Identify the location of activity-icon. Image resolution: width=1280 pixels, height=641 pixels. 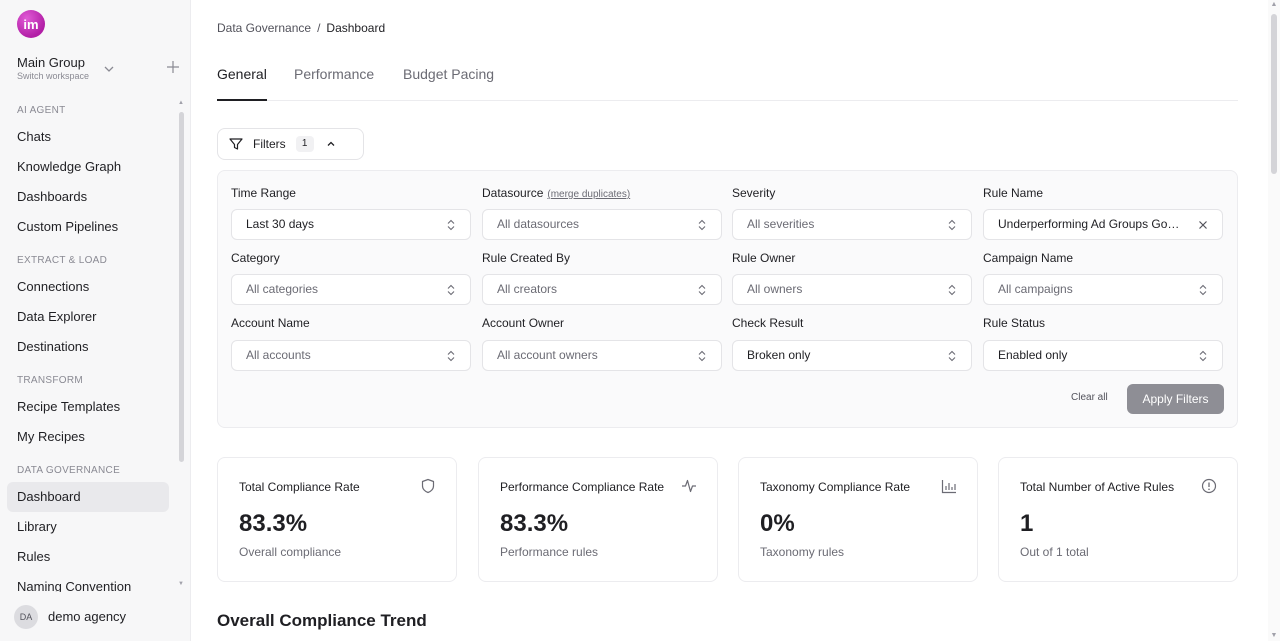
(689, 486).